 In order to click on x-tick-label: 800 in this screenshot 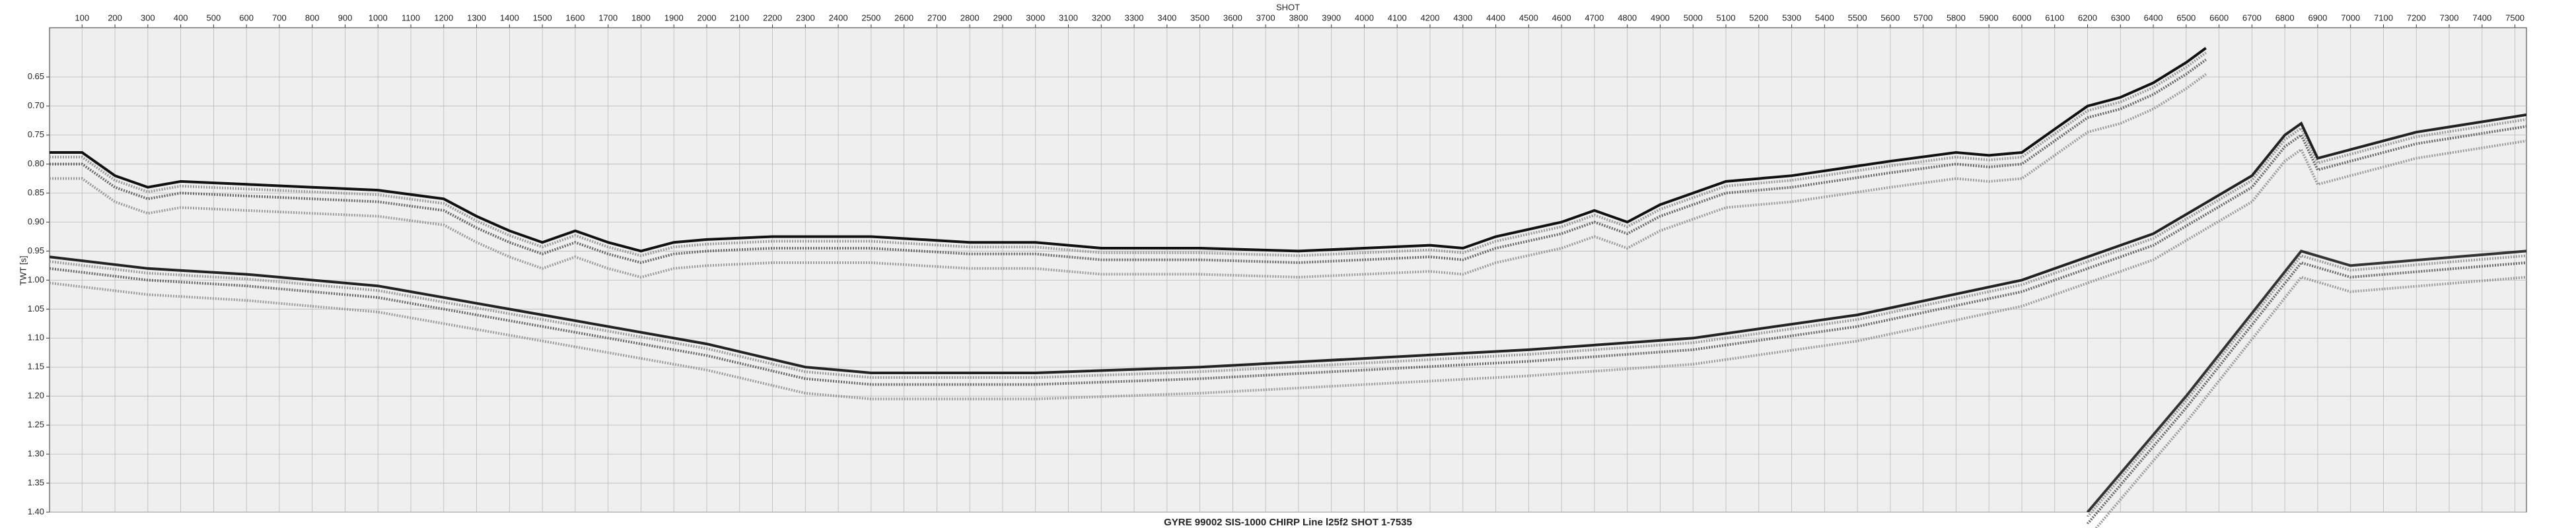, I will do `click(312, 17)`.